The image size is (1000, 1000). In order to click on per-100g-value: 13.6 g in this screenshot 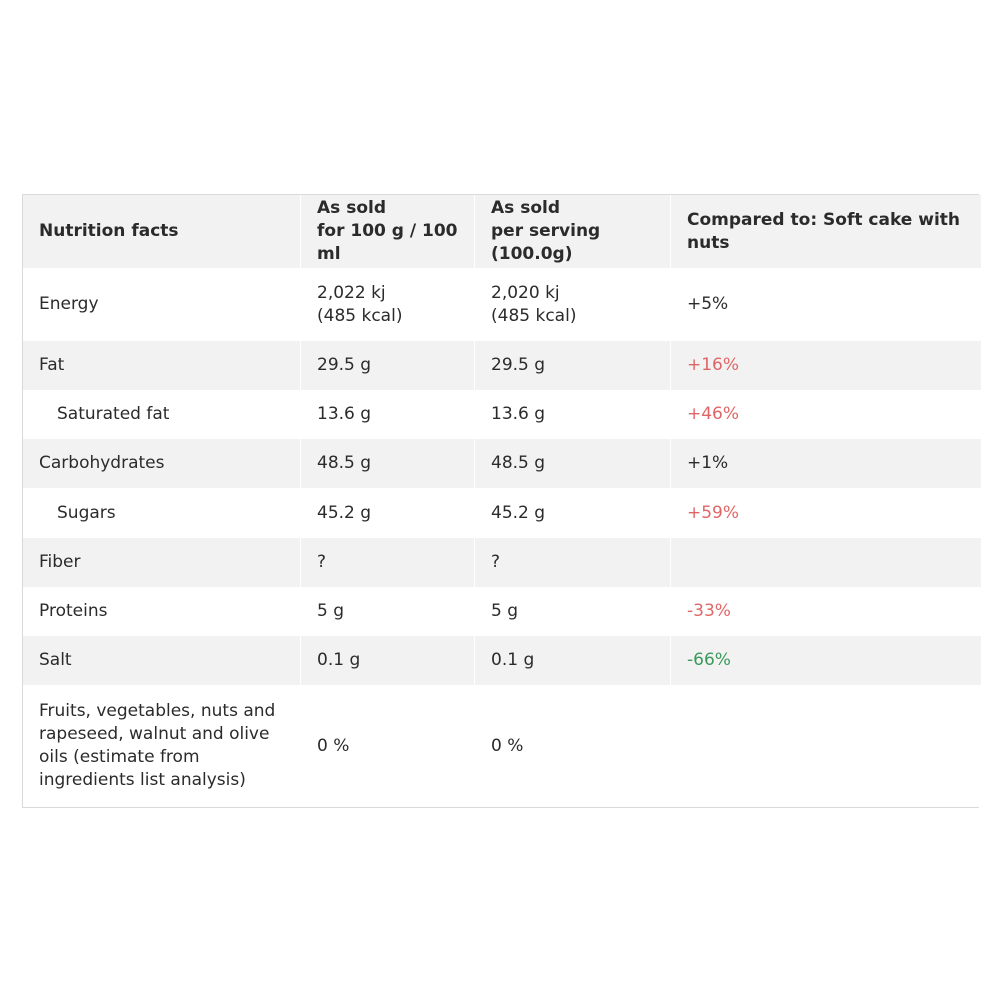, I will do `click(387, 414)`.